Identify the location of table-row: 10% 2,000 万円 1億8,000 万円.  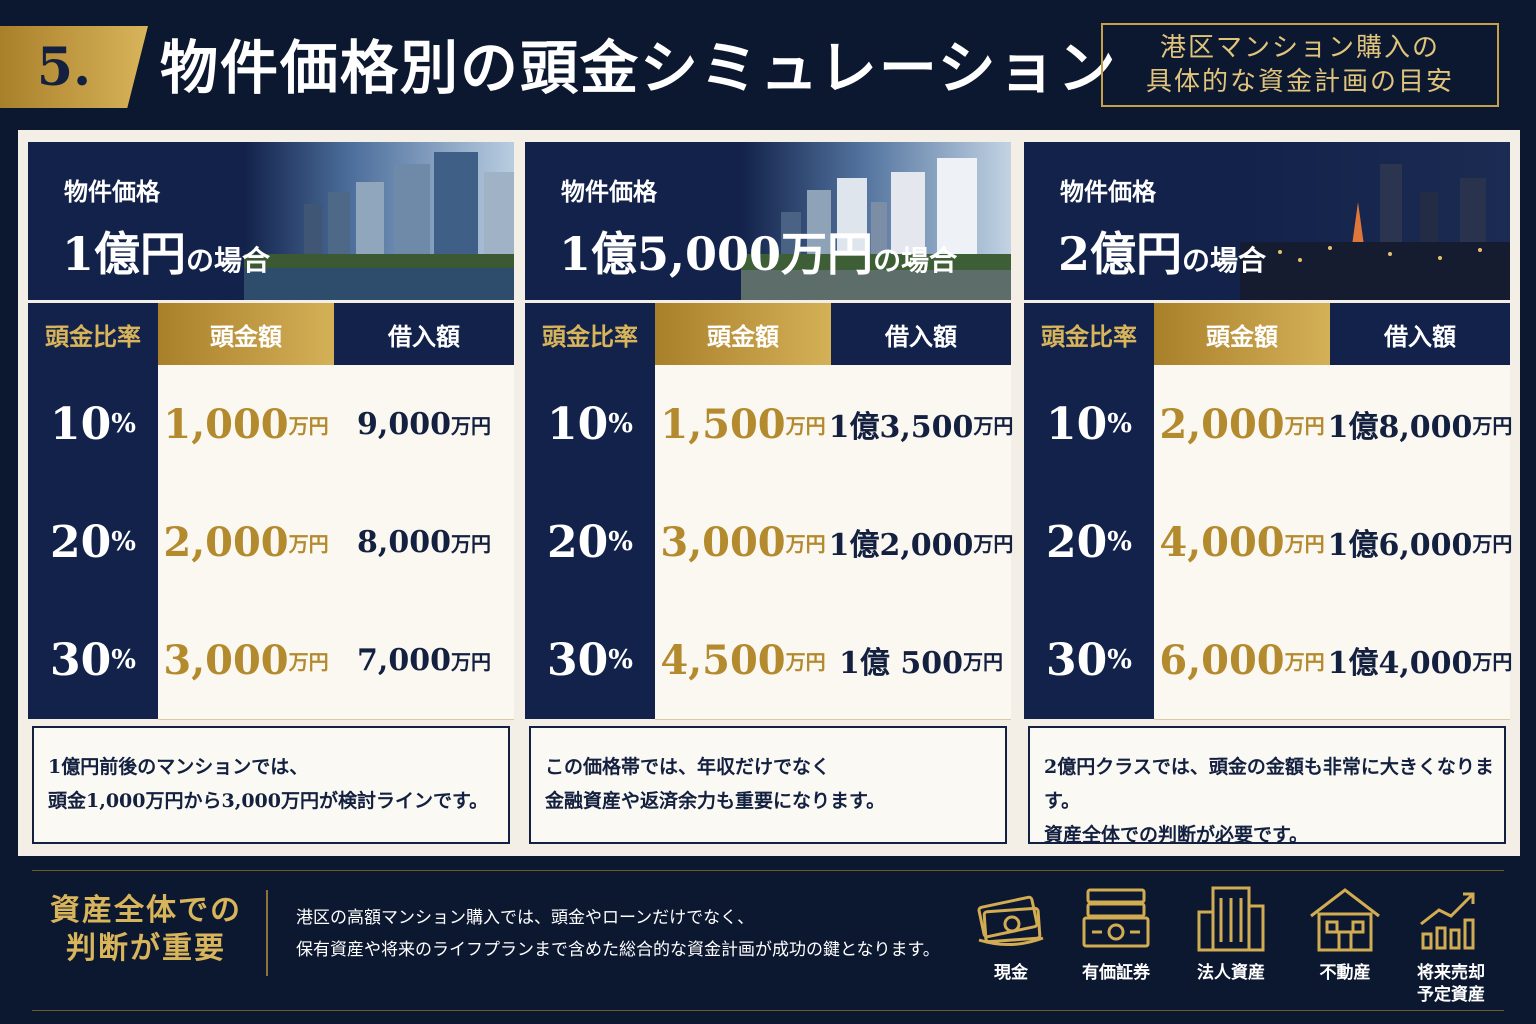
(1268, 424).